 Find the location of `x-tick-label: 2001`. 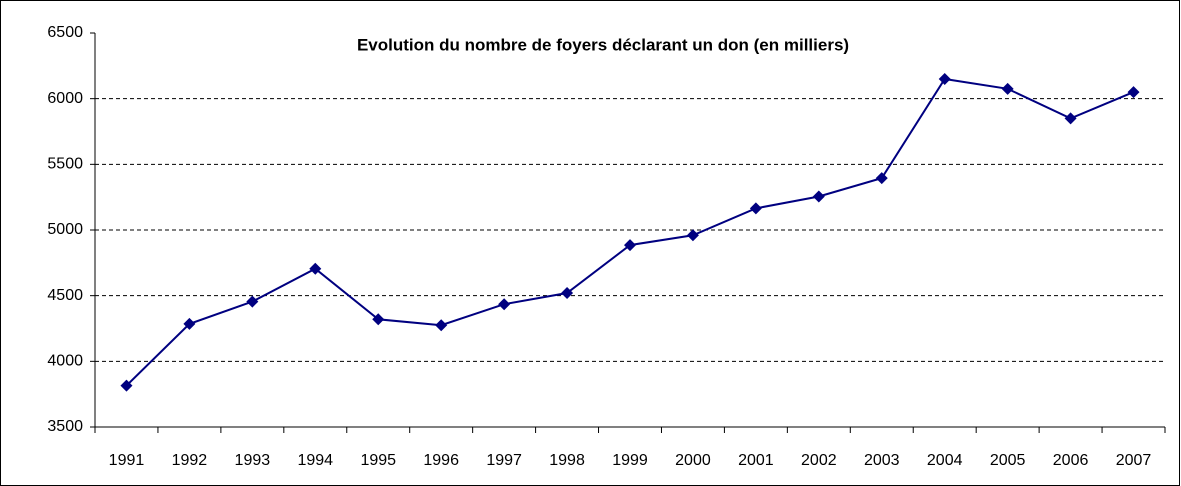

x-tick-label: 2001 is located at coordinates (756, 460).